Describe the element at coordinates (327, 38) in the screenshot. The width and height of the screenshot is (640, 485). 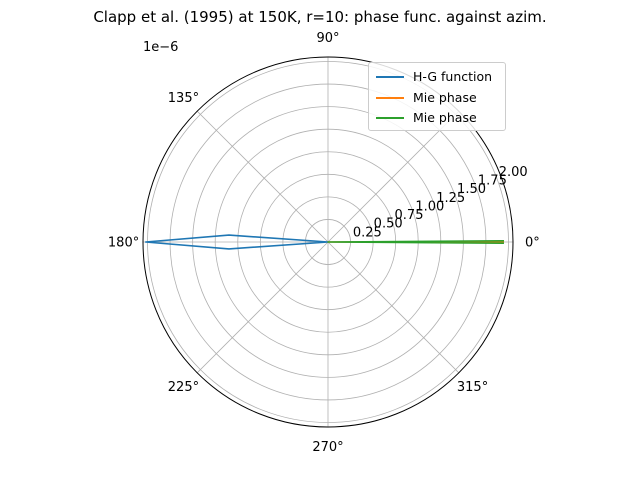
I see `angle-tick-label-2: 90°` at that location.